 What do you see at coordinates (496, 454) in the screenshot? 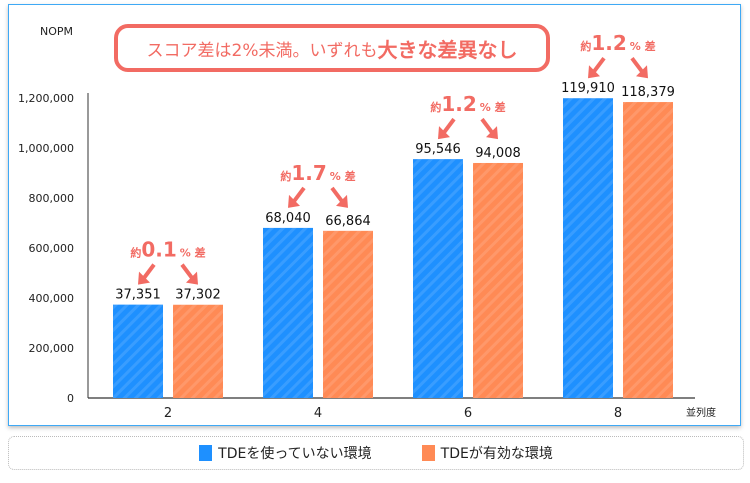
I see `legend-label: TDEが有効な環境` at bounding box center [496, 454].